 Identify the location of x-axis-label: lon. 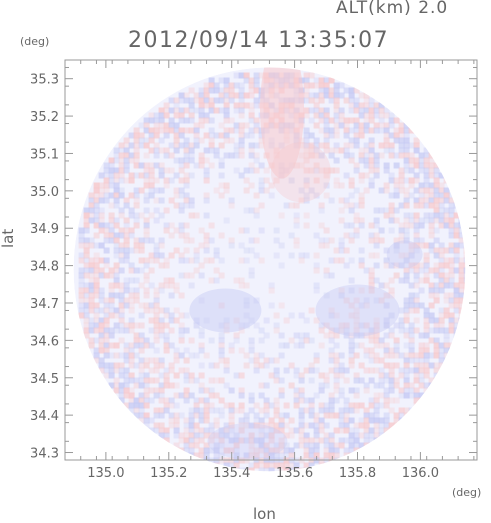
(264, 514).